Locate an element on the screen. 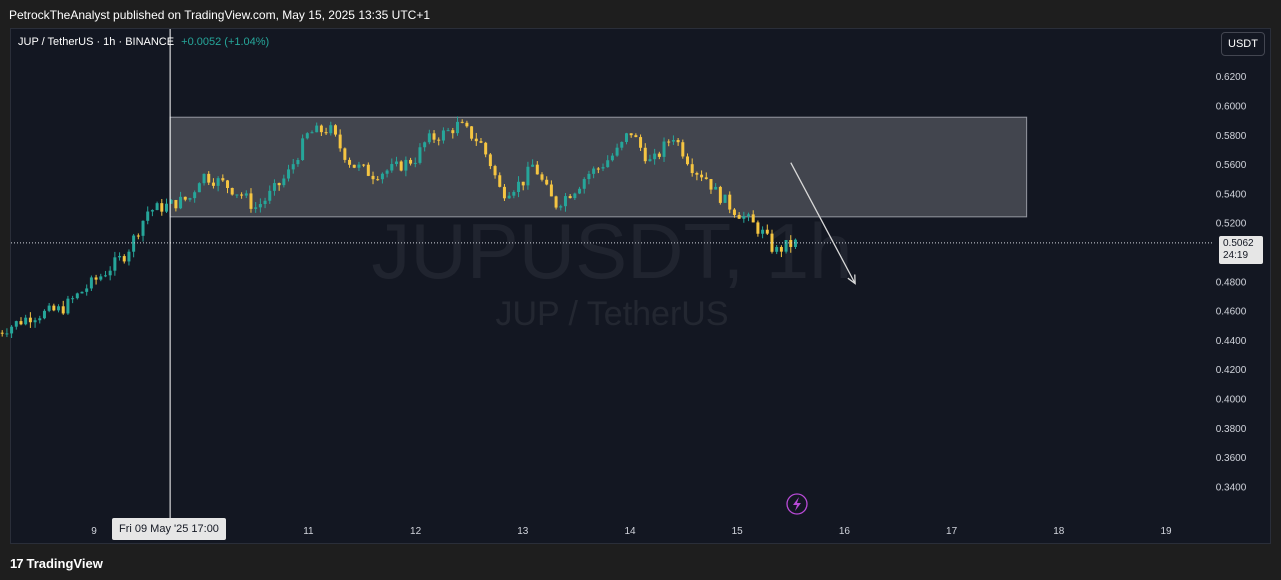 The image size is (1281, 580). tradingview-logo-icon: 17 is located at coordinates (17, 563).